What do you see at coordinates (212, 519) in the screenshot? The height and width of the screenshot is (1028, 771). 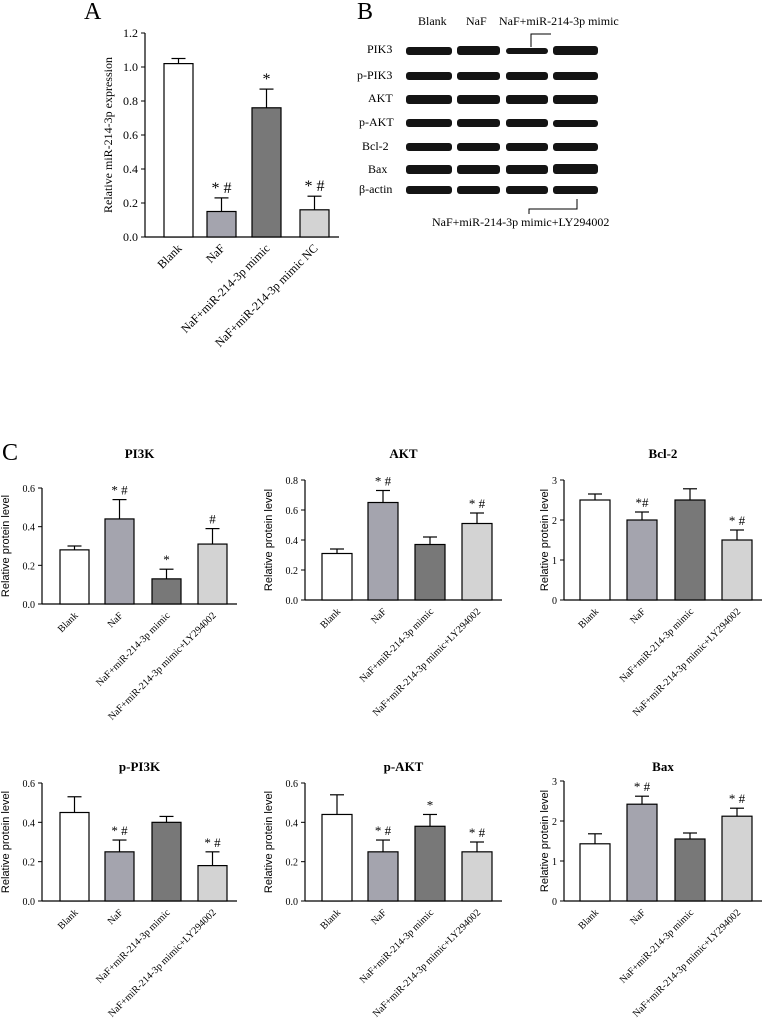 I see `significance-marker: #` at bounding box center [212, 519].